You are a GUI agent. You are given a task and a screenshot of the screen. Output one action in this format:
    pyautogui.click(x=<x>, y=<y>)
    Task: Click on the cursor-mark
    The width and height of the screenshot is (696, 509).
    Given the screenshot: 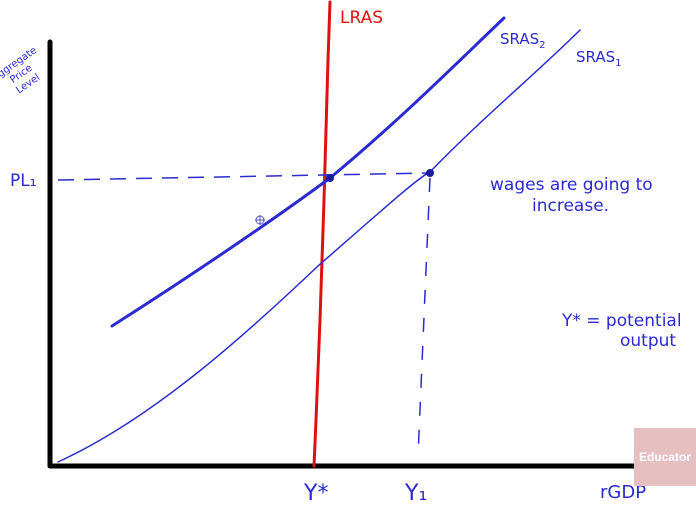 What is the action you would take?
    pyautogui.click(x=260, y=220)
    